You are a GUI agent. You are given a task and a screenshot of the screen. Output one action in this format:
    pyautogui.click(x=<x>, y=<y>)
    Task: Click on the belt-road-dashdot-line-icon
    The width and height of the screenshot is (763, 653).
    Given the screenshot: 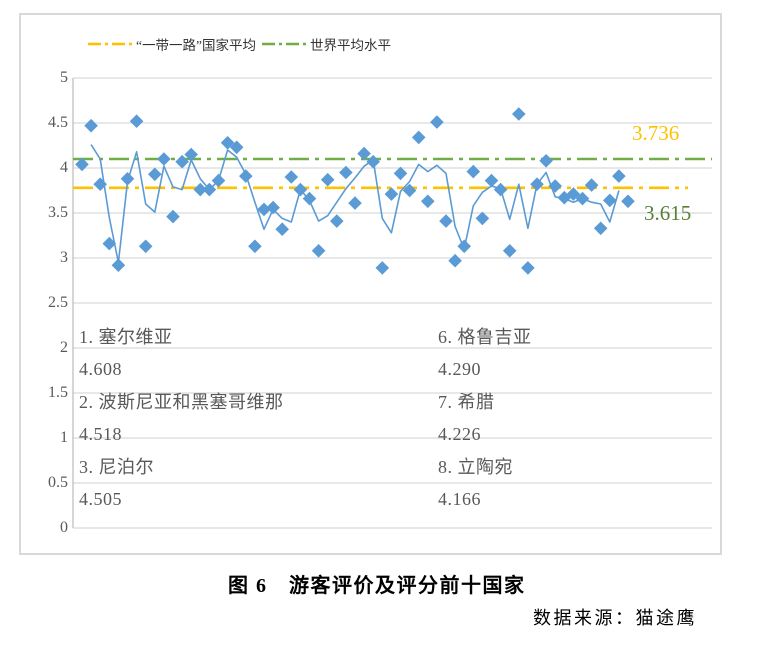 What is the action you would take?
    pyautogui.click(x=111, y=44)
    